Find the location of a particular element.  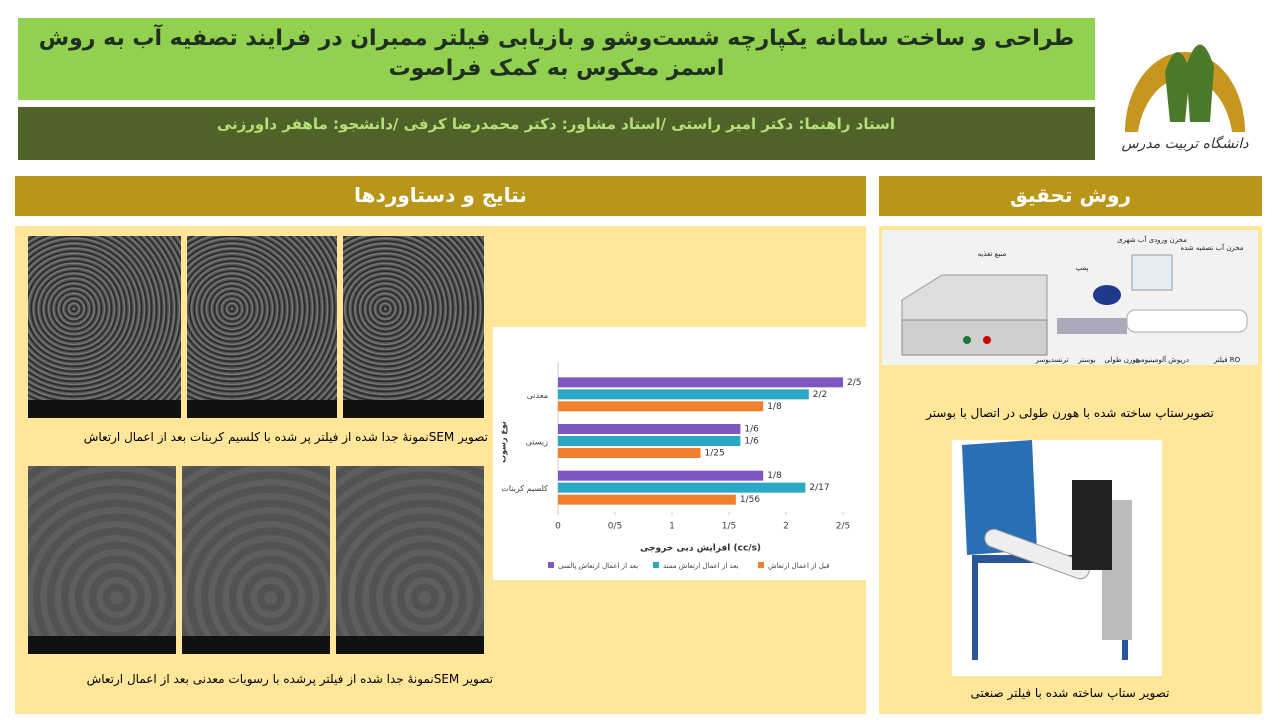

photo-label: منبع تغذیه is located at coordinates (992, 254).